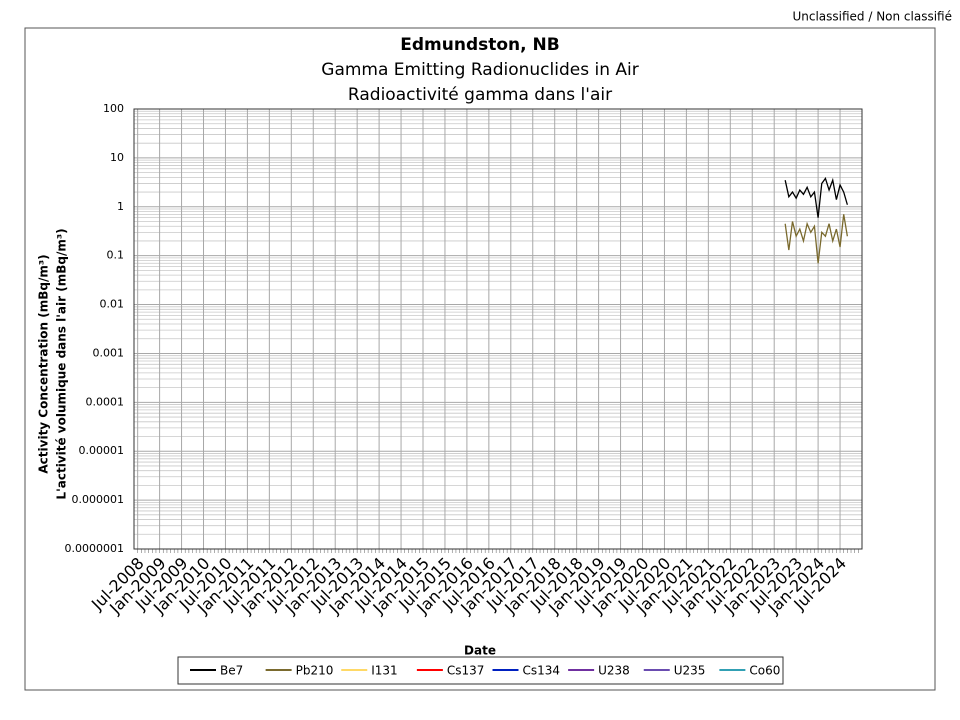 Image resolution: width=960 pixels, height=720 pixels. What do you see at coordinates (98, 499) in the screenshot?
I see `y-tick-label: 0.000001` at bounding box center [98, 499].